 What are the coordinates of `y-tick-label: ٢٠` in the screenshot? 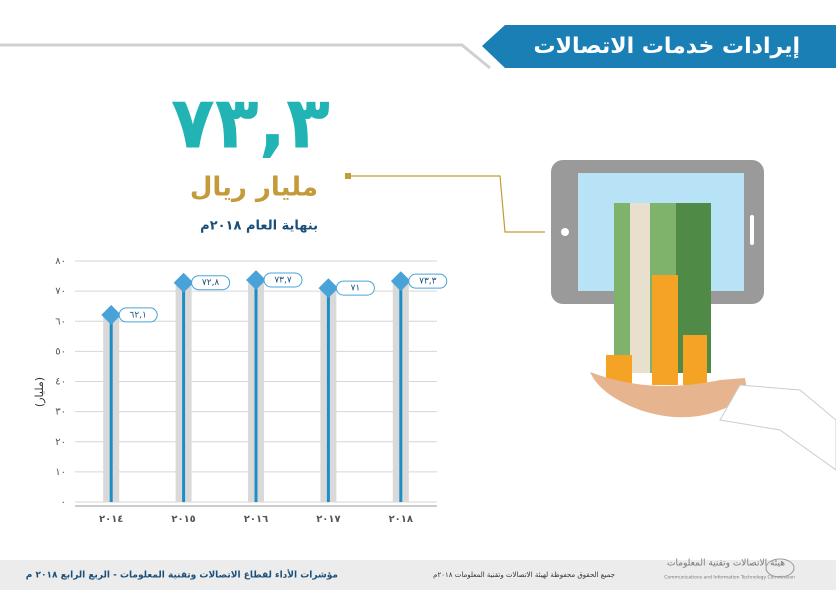 It's located at (60, 442).